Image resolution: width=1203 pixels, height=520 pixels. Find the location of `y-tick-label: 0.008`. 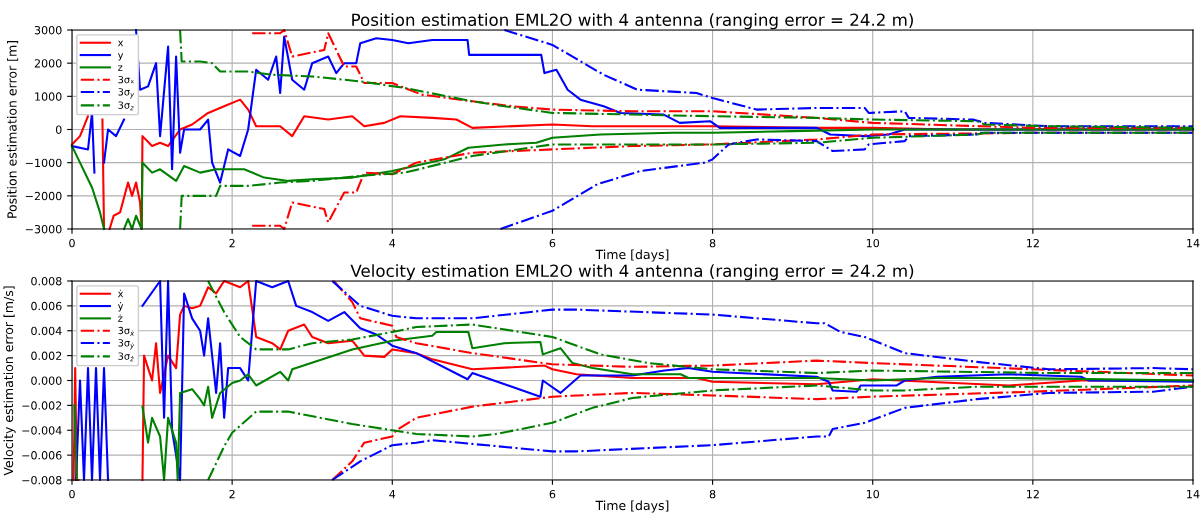

y-tick-label: 0.008 is located at coordinates (46, 281).